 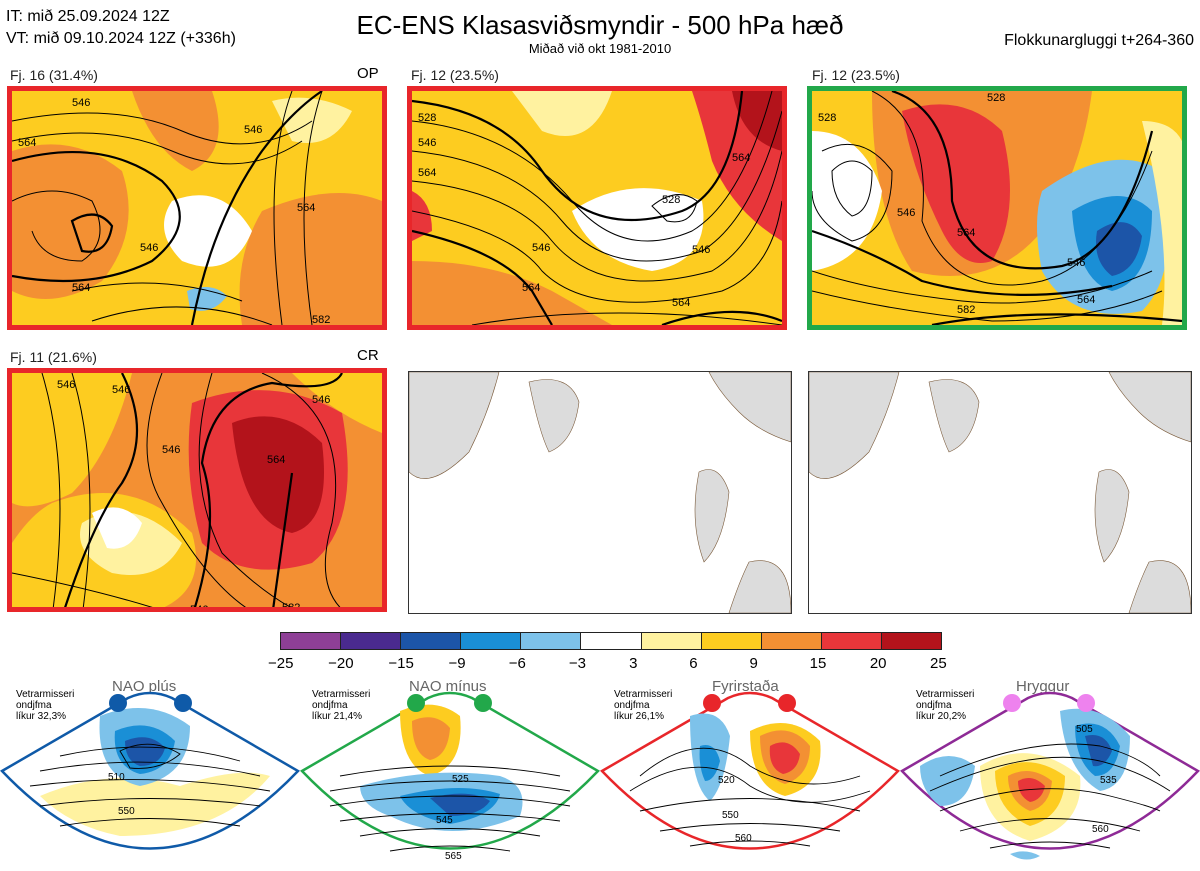 I want to click on colorbar-tick-label: −15, so click(x=401, y=663).